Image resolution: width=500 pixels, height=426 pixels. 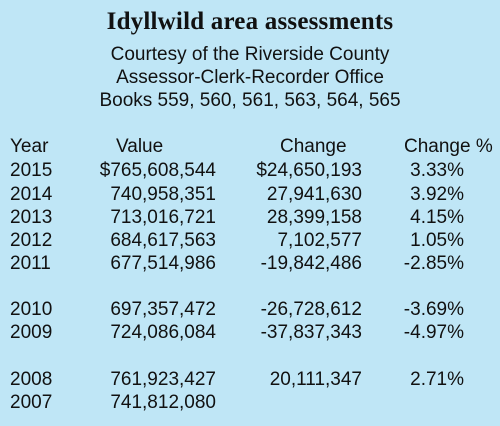 What do you see at coordinates (163, 263) in the screenshot?
I see `cell-value: 677,514,986` at bounding box center [163, 263].